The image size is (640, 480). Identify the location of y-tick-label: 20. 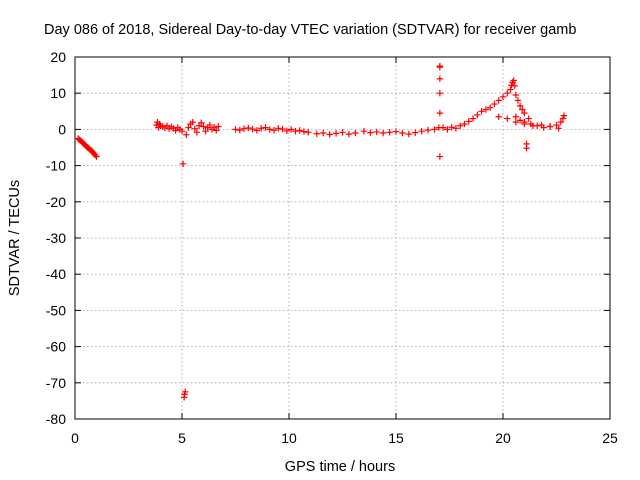
(58, 57).